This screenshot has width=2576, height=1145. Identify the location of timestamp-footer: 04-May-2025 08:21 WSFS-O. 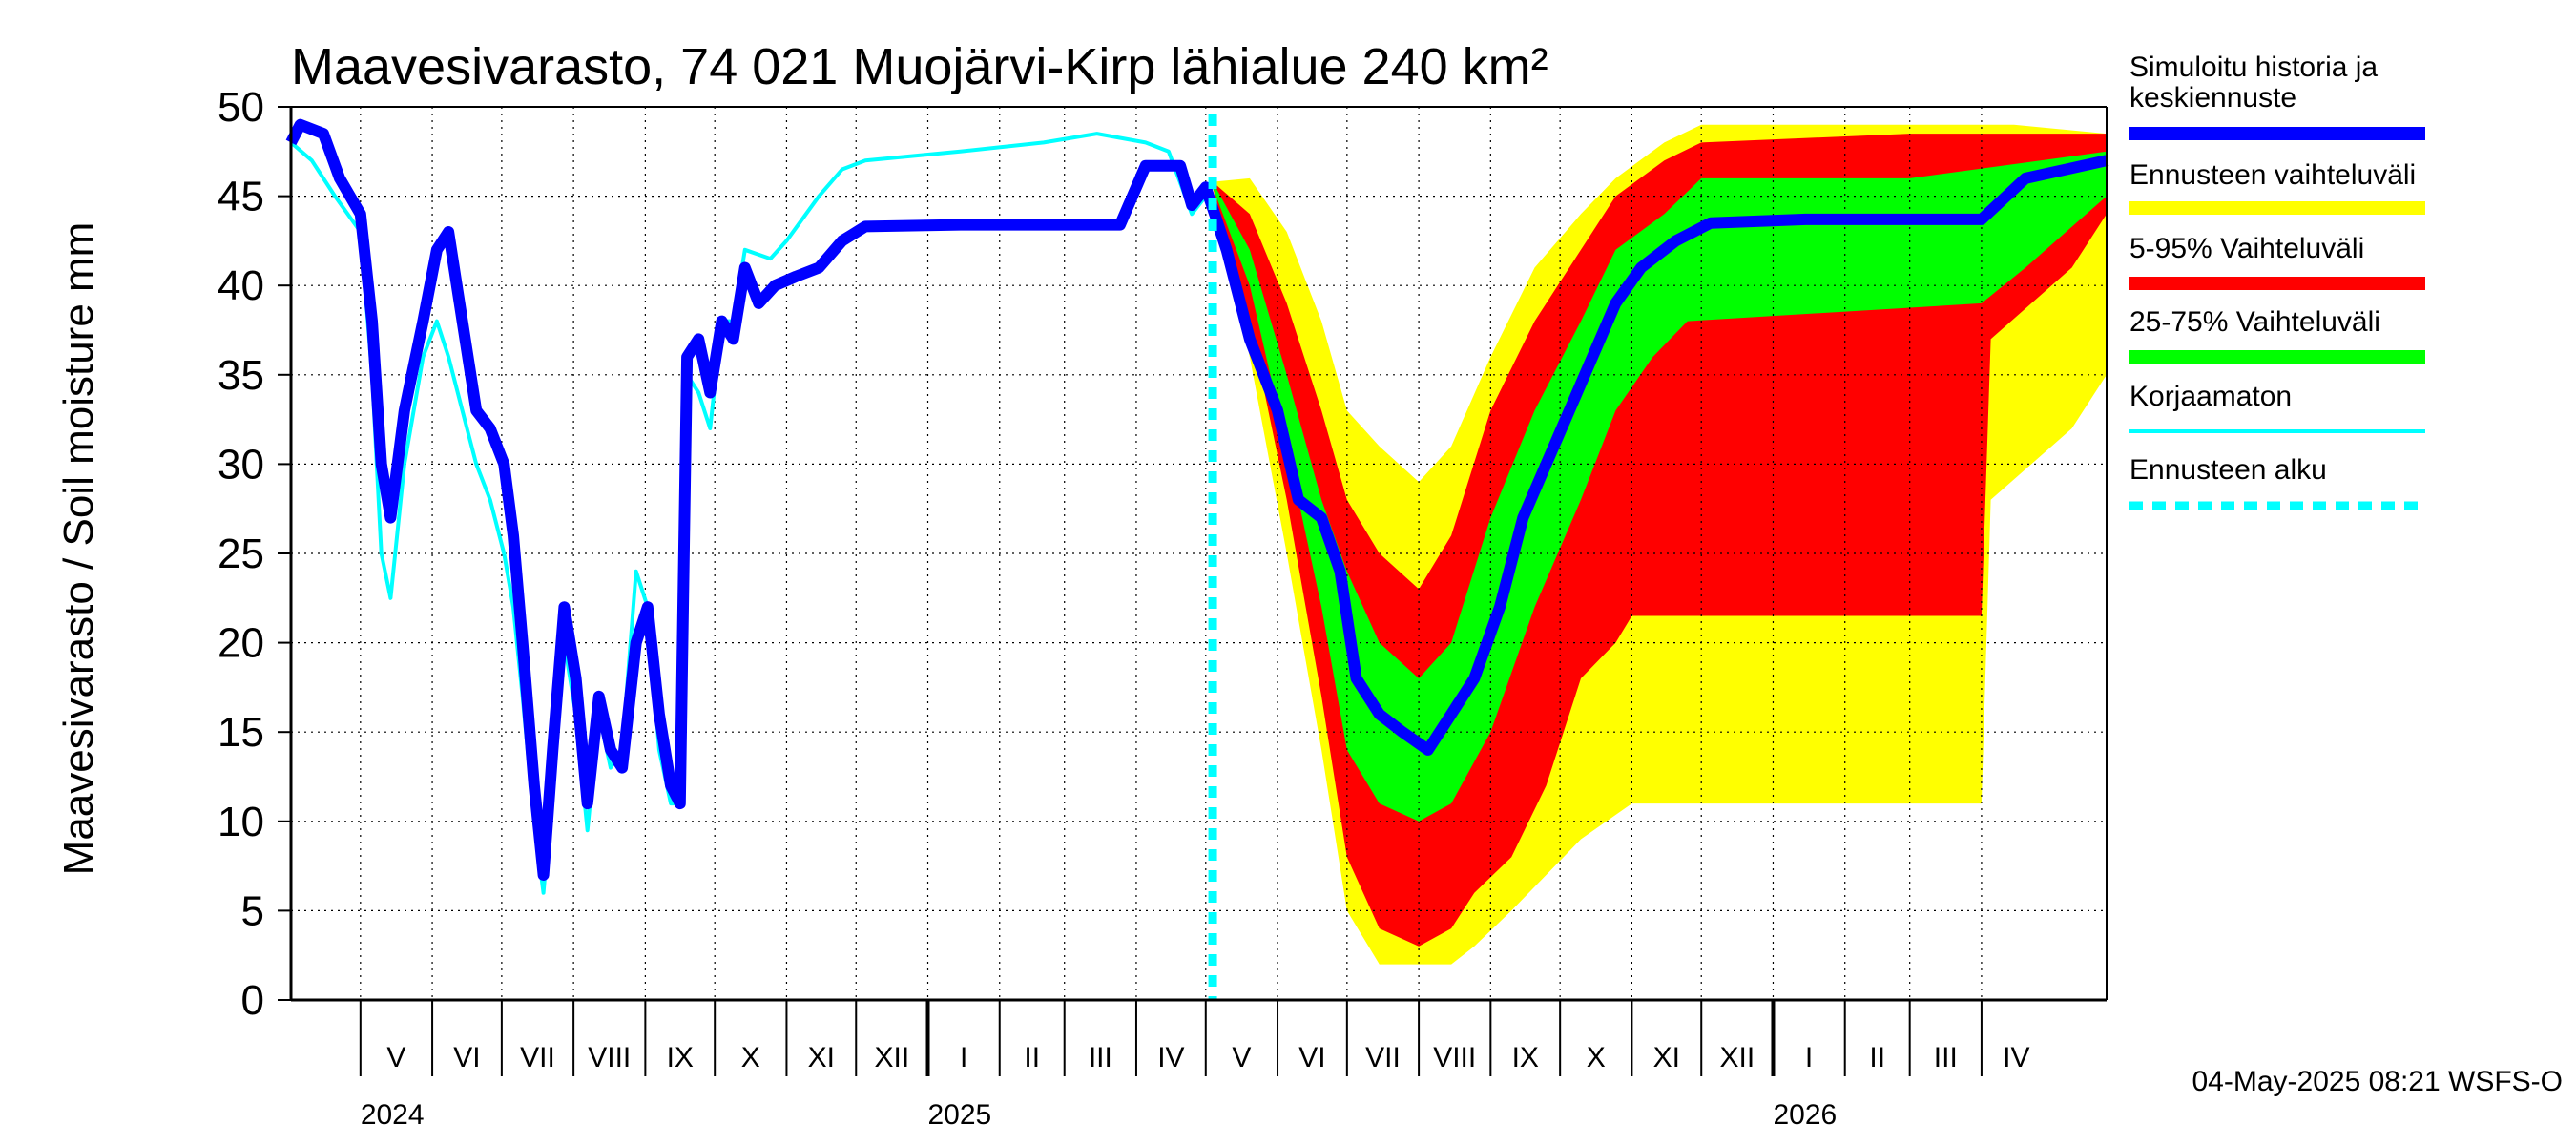
(2378, 1081).